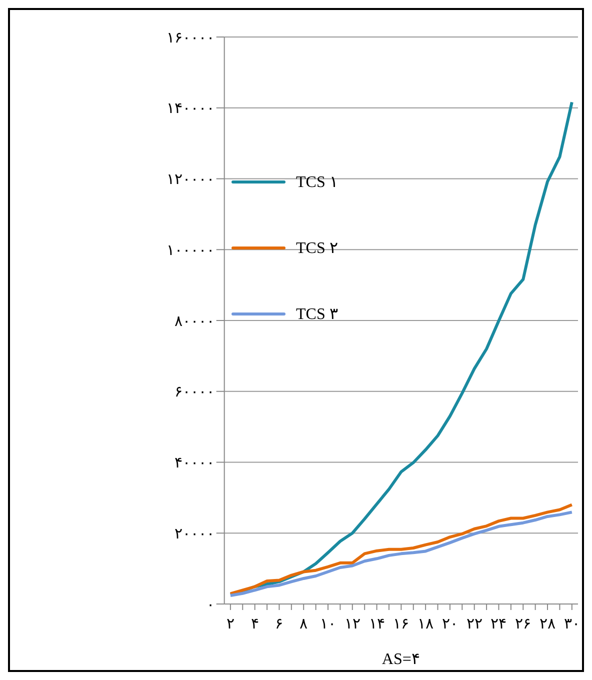 The height and width of the screenshot is (680, 592). What do you see at coordinates (210, 605) in the screenshot?
I see `y-tick-label: ۰` at bounding box center [210, 605].